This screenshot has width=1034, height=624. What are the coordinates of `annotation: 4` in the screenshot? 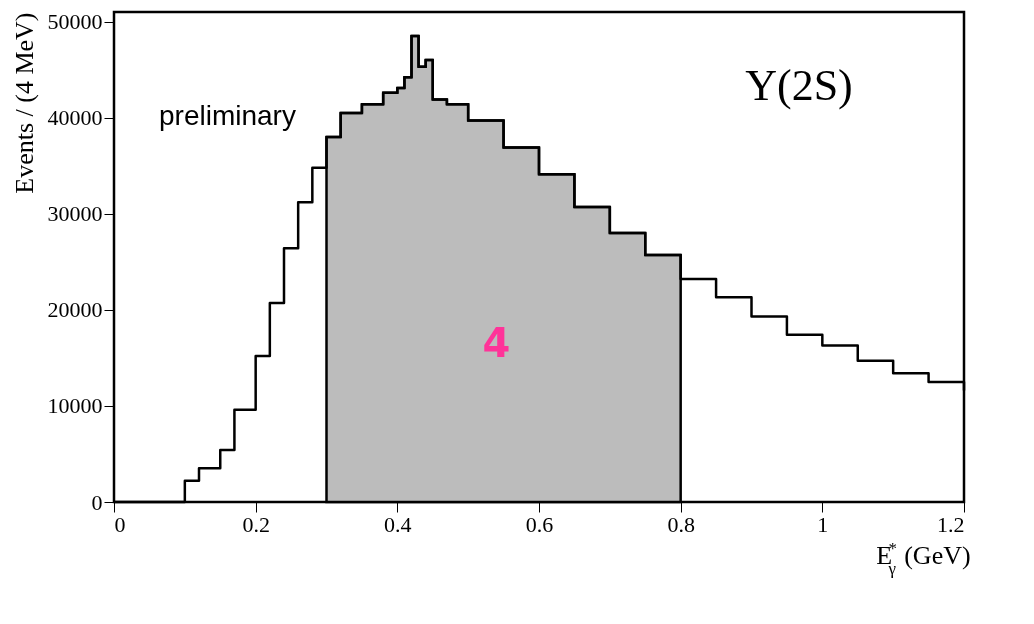 It's located at (496, 343).